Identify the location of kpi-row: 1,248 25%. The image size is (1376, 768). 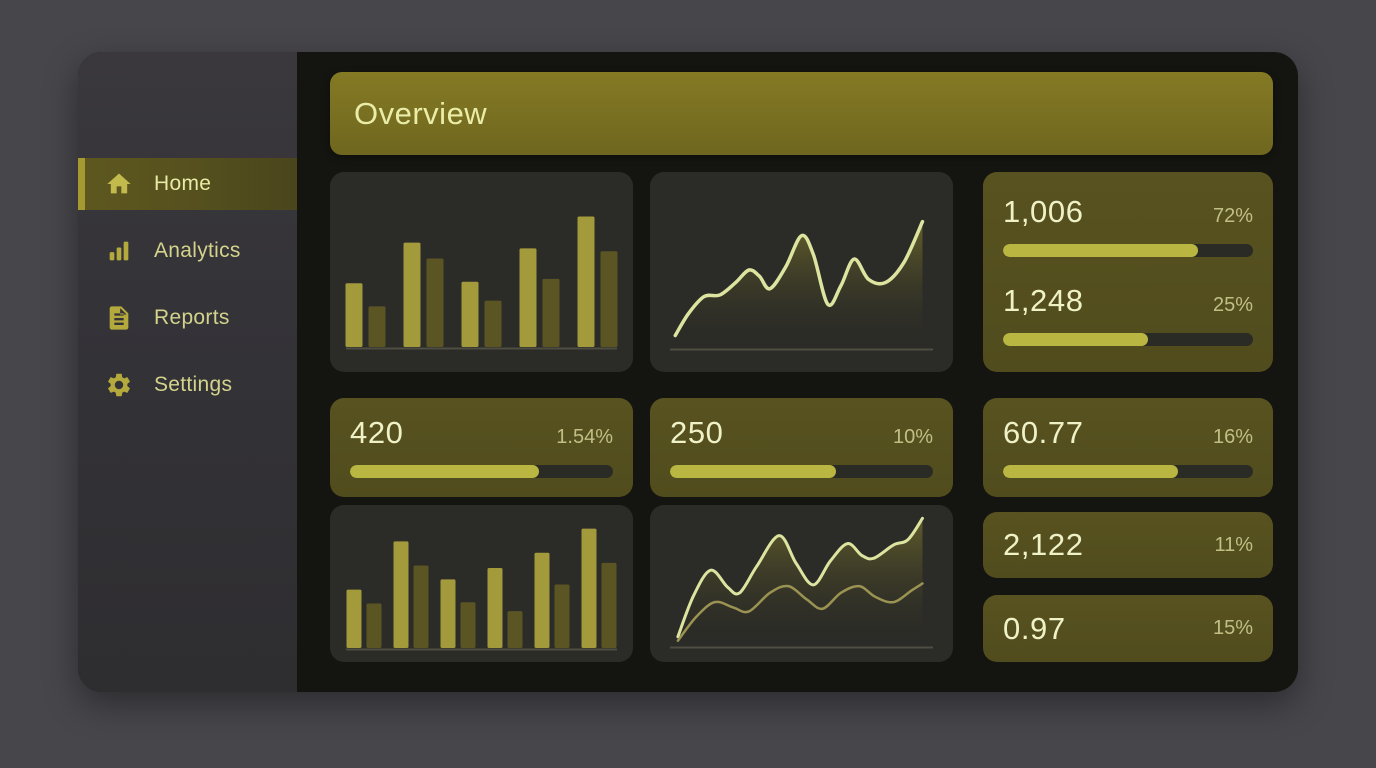
(1128, 314).